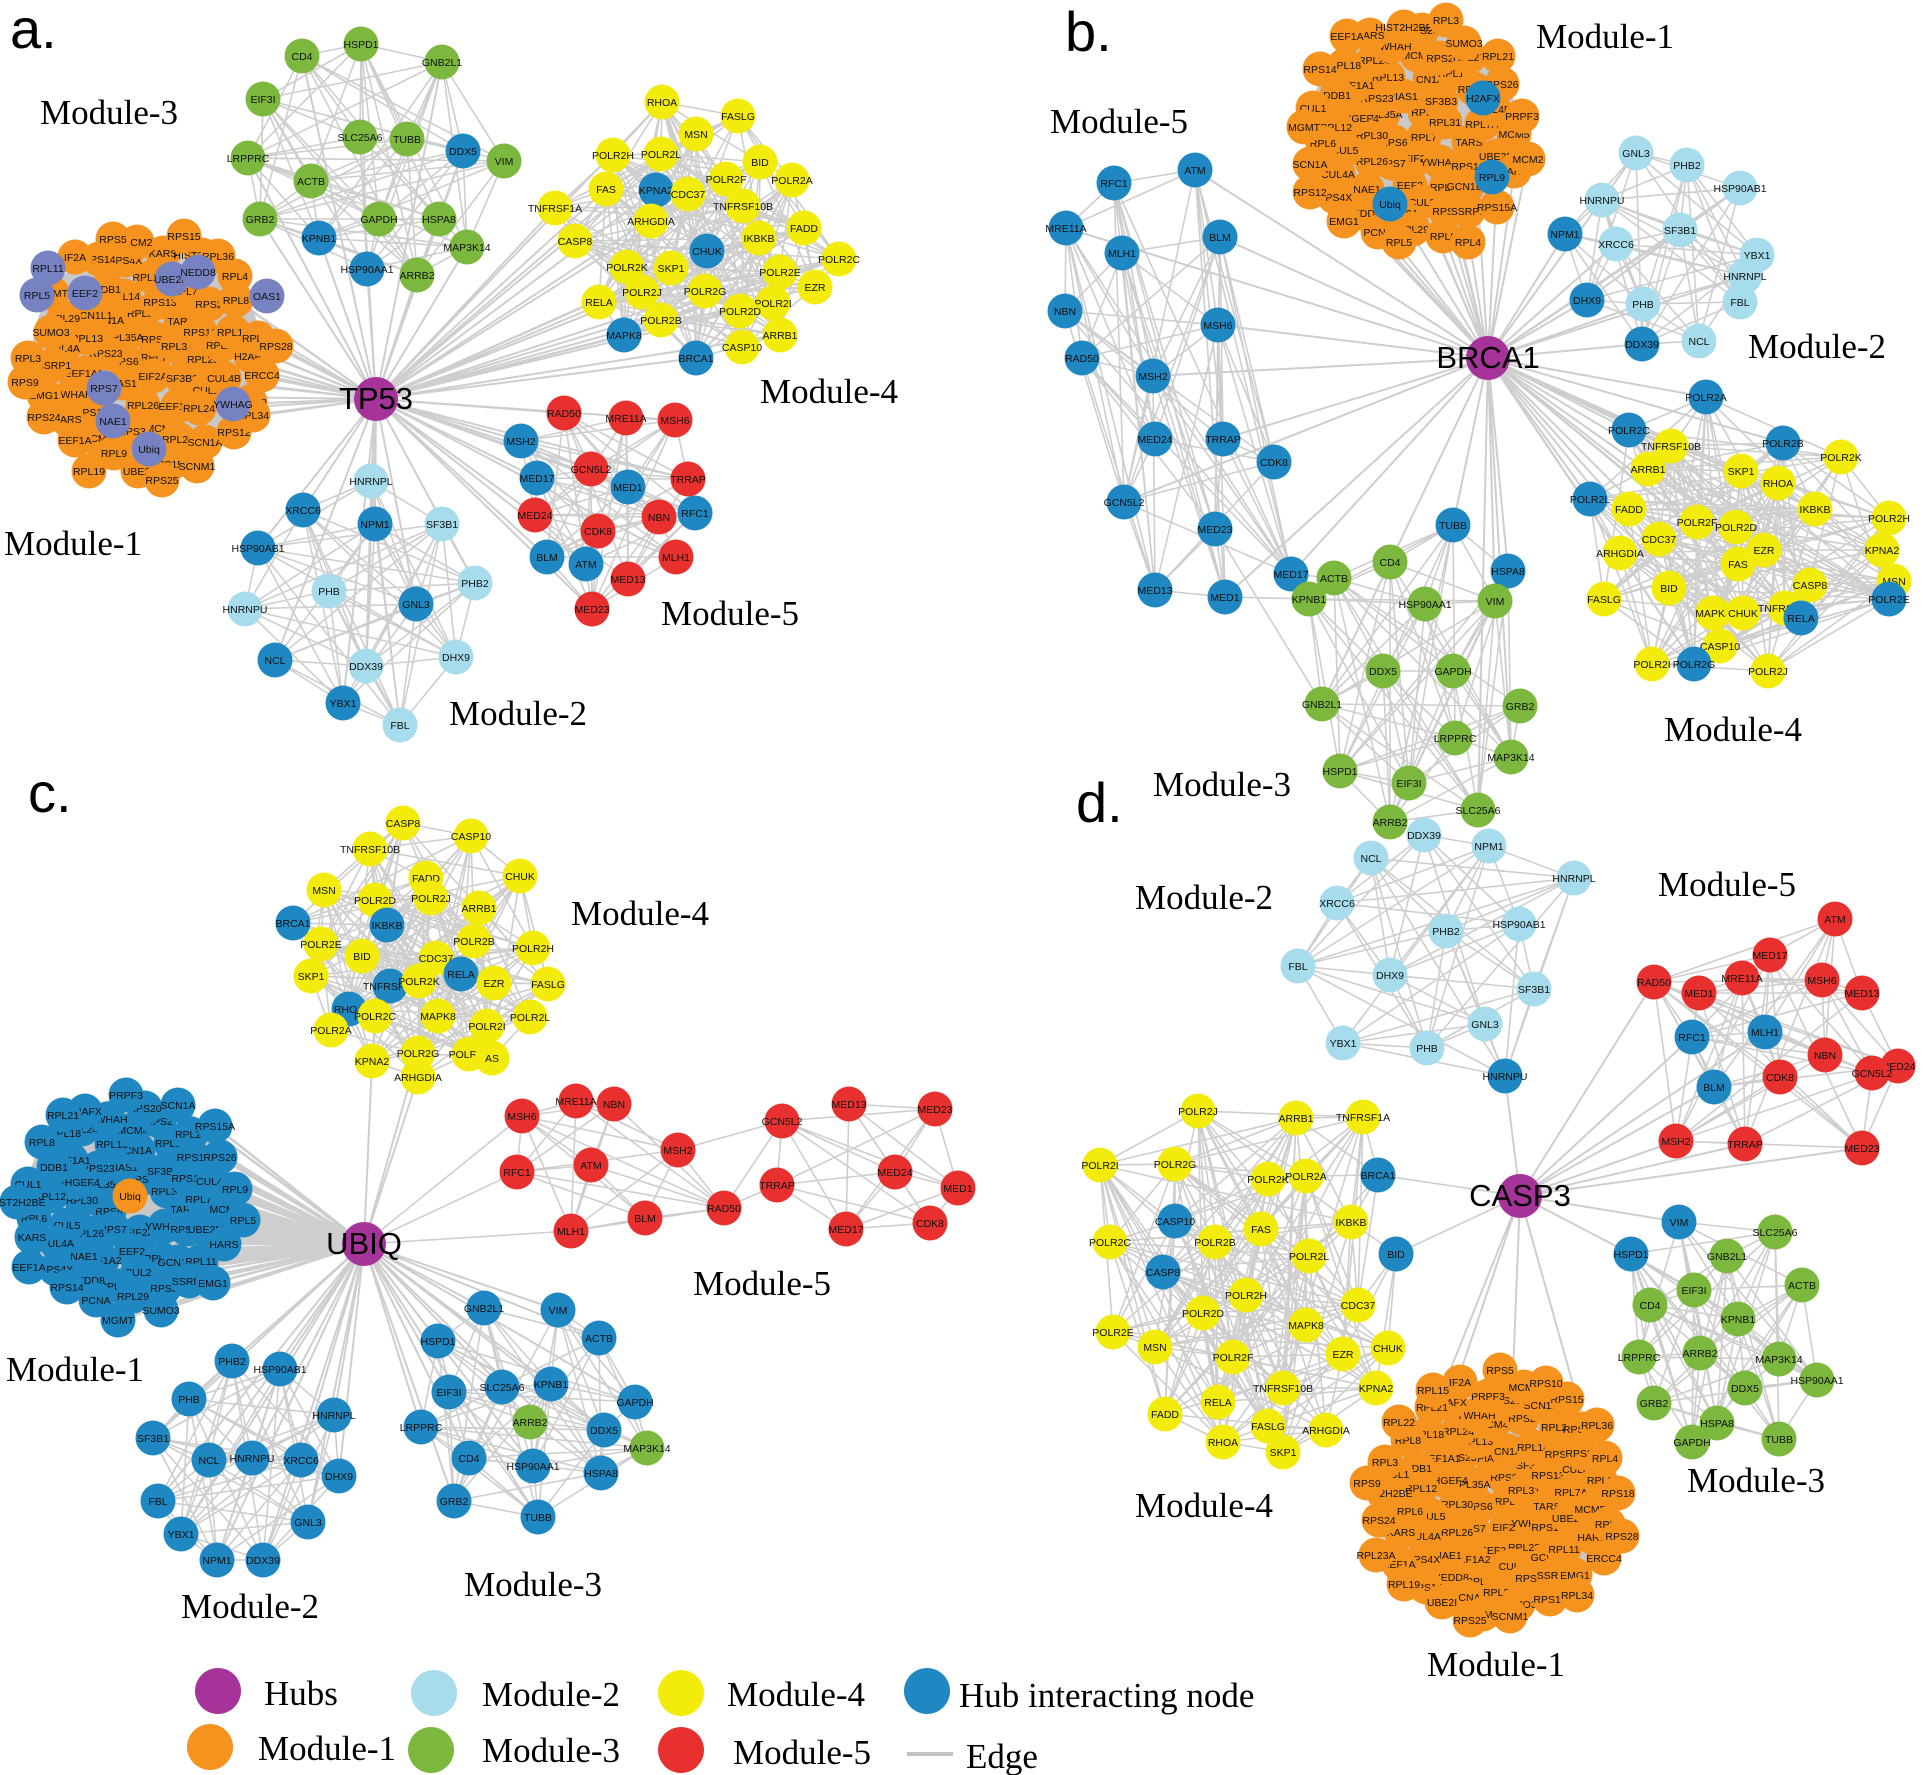  What do you see at coordinates (1305, 1177) in the screenshot?
I see `svg-text: POLR2A` at bounding box center [1305, 1177].